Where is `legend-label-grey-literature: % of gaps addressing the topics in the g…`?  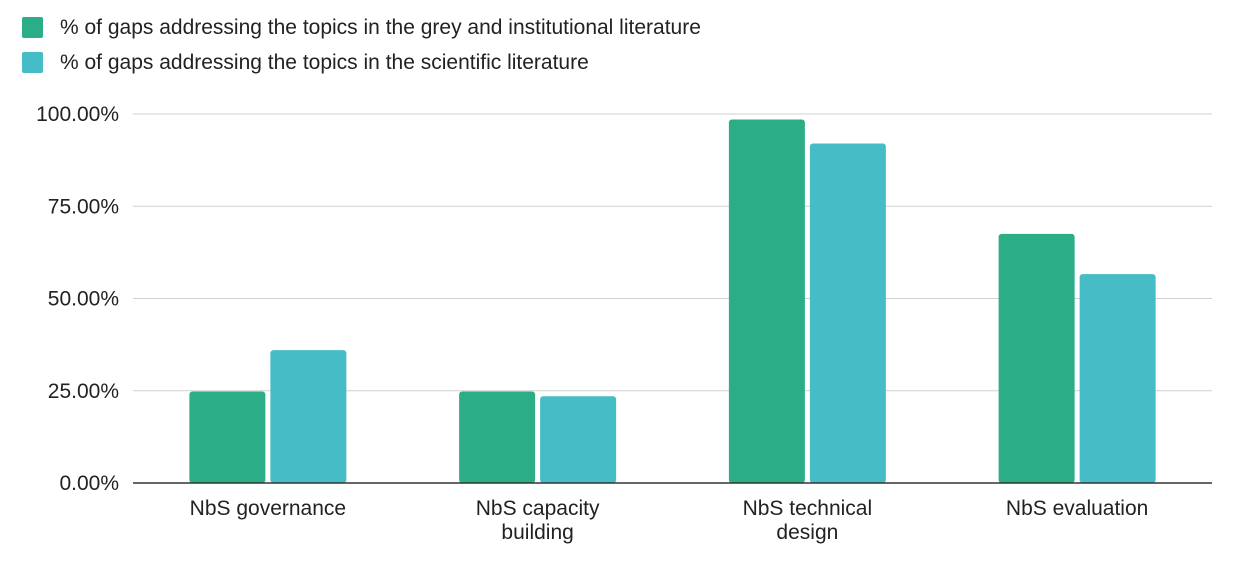
legend-label-grey-literature: % of gaps addressing the topics in the g… is located at coordinates (380, 27).